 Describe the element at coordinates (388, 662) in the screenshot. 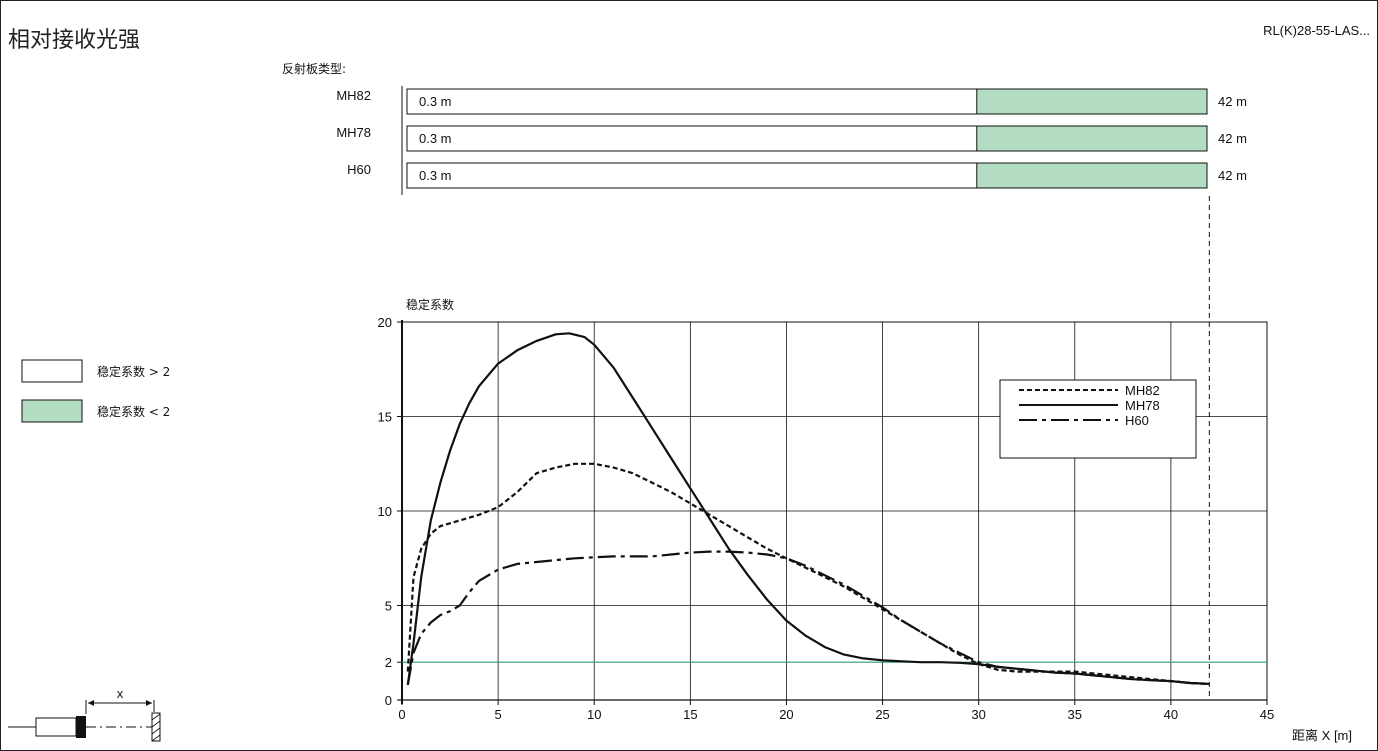

I see `y-tick-label: 2` at that location.